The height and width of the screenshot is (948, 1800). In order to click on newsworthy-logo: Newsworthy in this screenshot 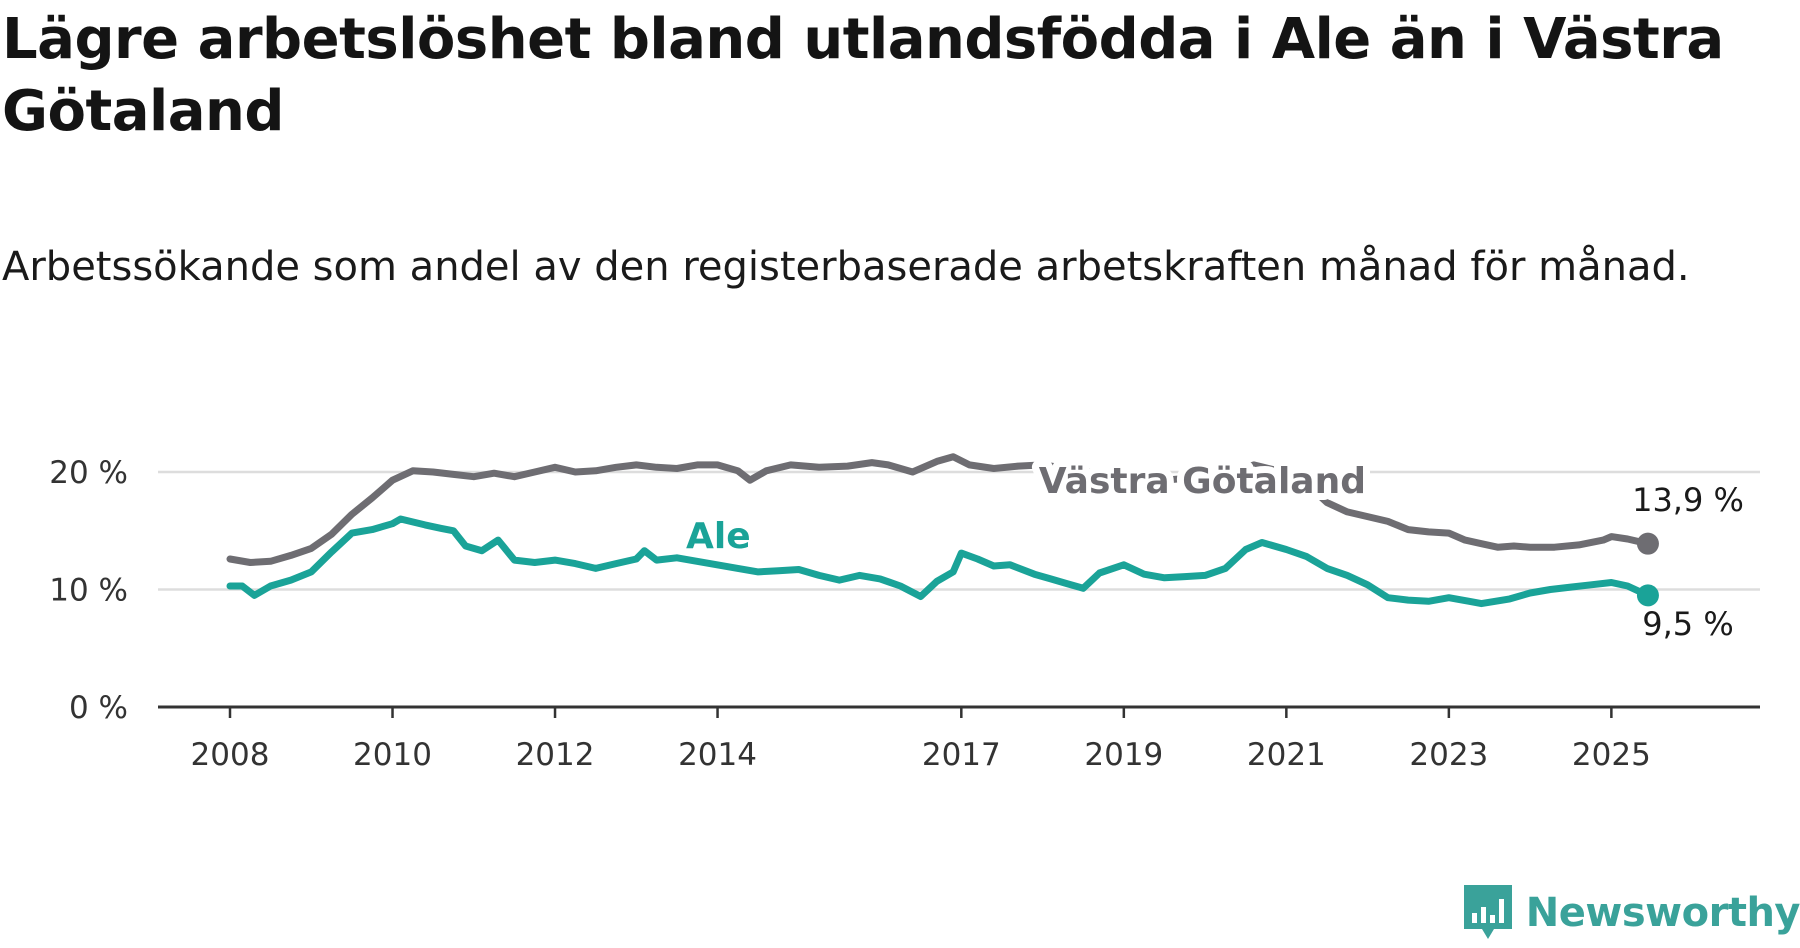, I will do `click(1631, 913)`.